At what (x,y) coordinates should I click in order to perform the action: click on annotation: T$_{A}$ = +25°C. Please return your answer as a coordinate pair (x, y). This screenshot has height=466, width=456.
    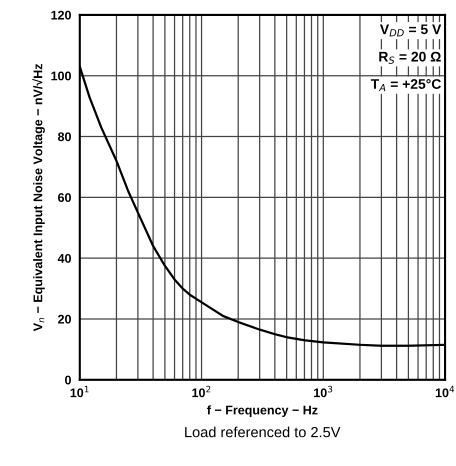
    Looking at the image, I should click on (405, 85).